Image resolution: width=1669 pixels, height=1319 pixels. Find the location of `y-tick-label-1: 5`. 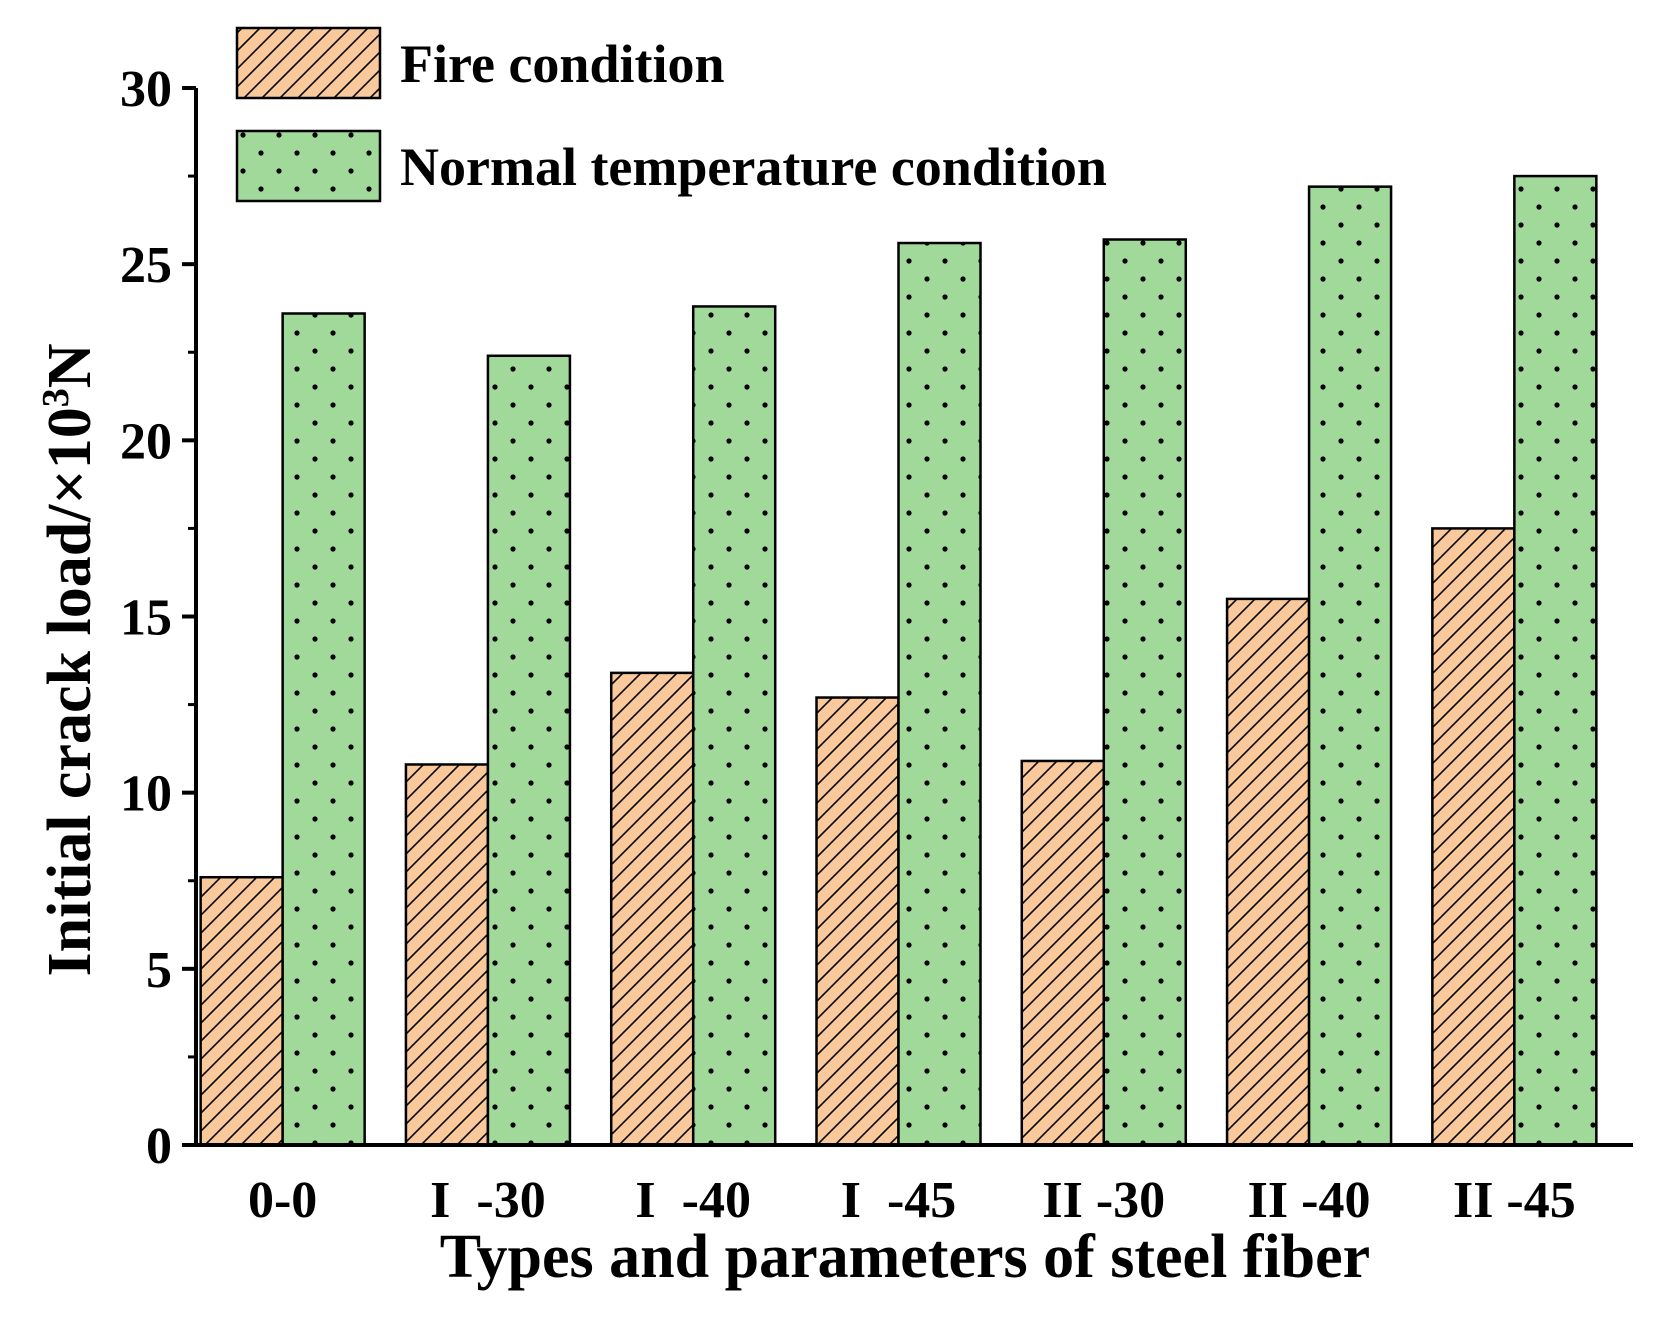

y-tick-label-1: 5 is located at coordinates (159, 970).